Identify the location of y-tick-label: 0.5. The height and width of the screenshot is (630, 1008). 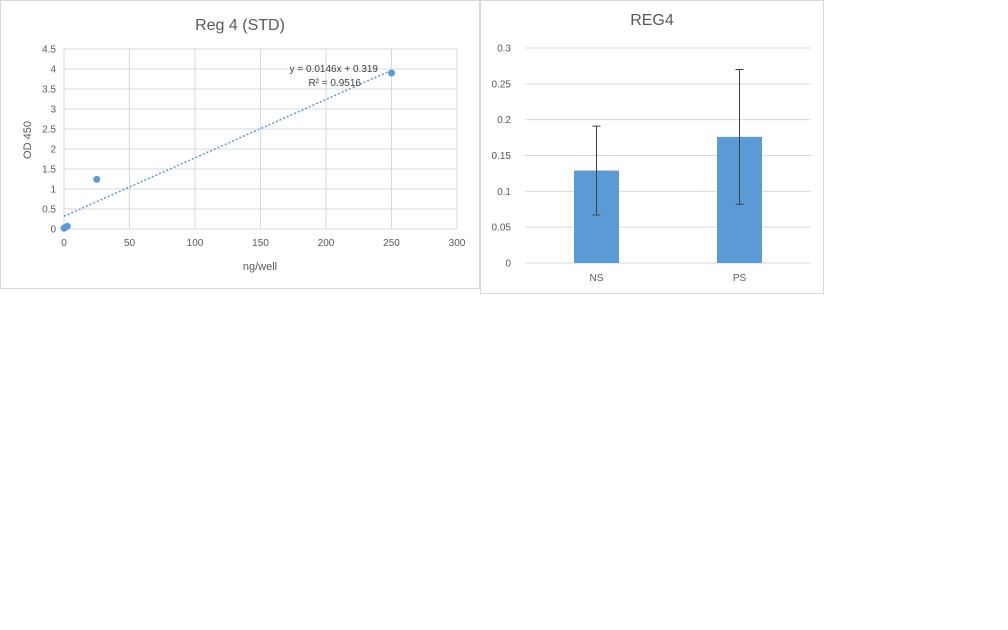
(49, 210).